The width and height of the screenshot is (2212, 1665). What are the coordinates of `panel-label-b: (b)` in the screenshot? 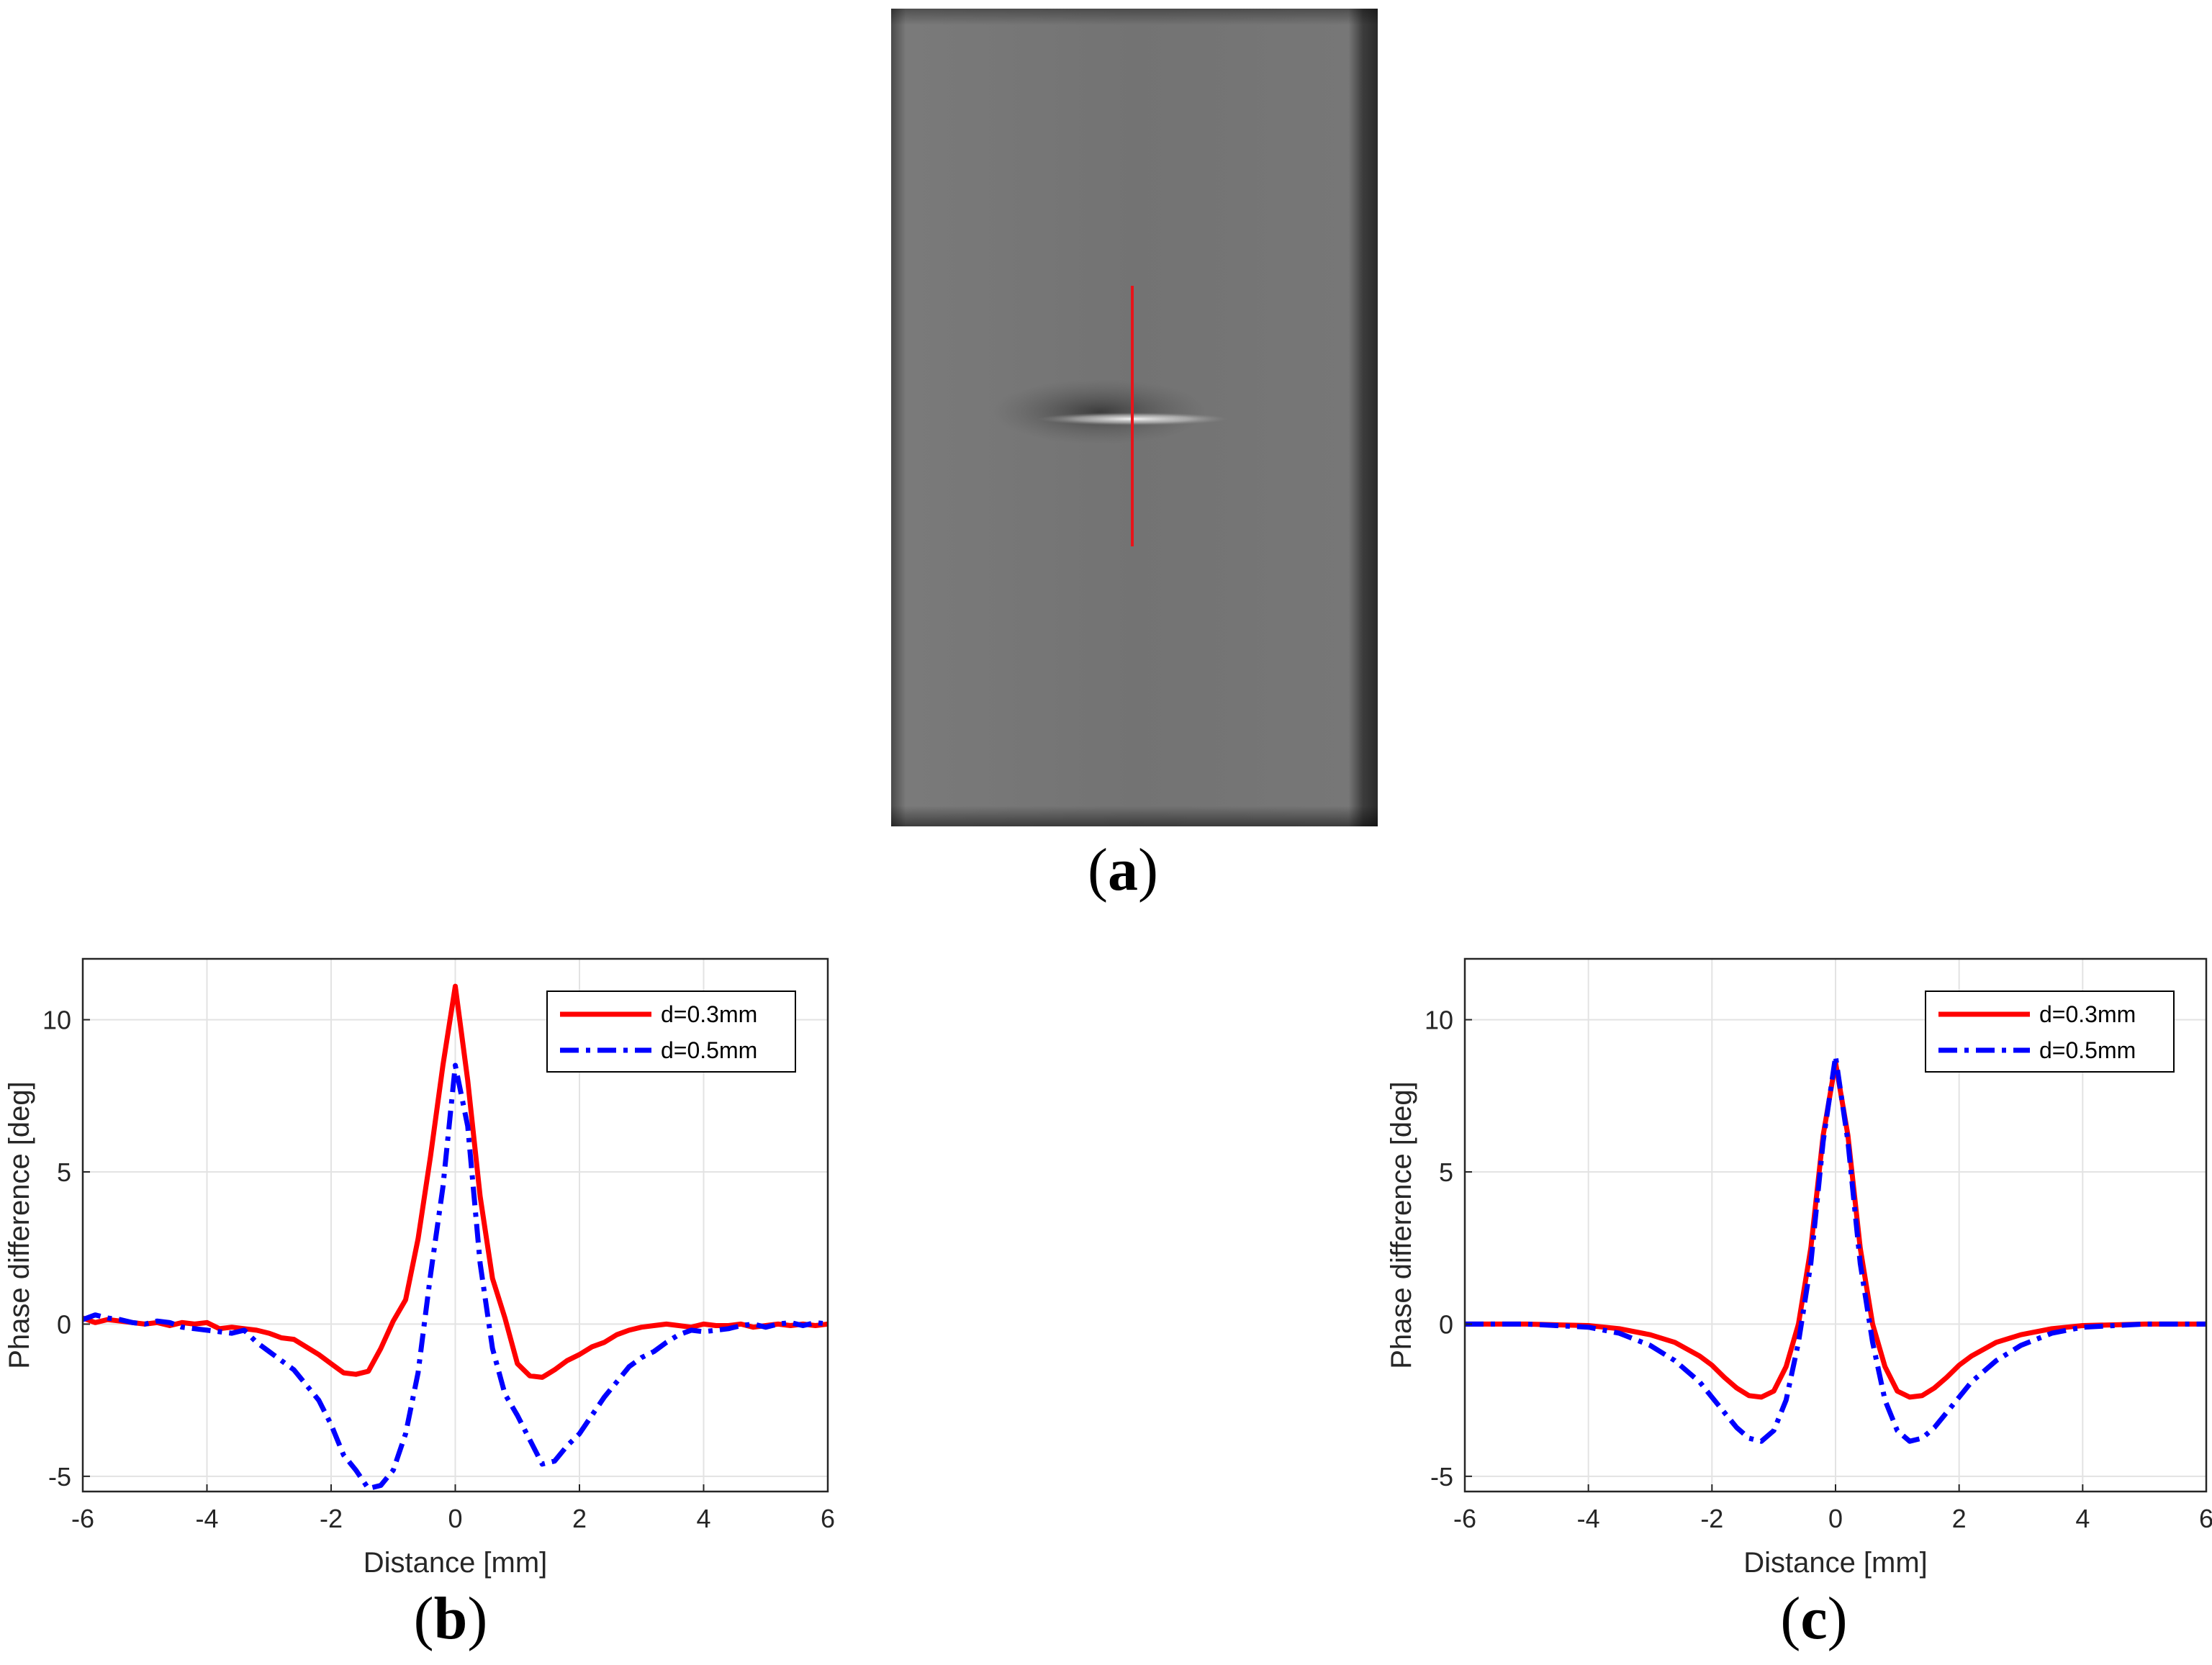 It's located at (450, 1618).